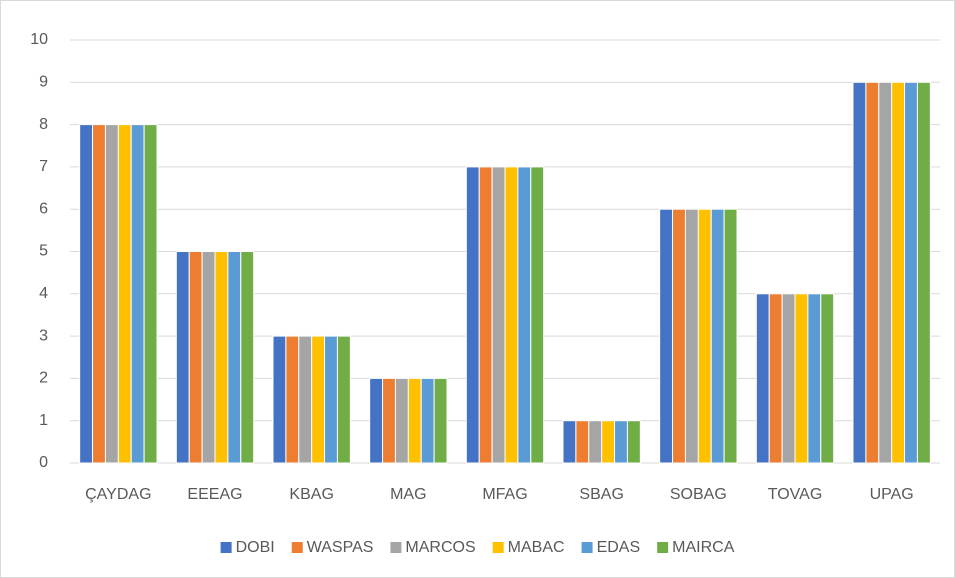 Image resolution: width=955 pixels, height=578 pixels. What do you see at coordinates (504, 494) in the screenshot?
I see `x-tick-label: MFAG` at bounding box center [504, 494].